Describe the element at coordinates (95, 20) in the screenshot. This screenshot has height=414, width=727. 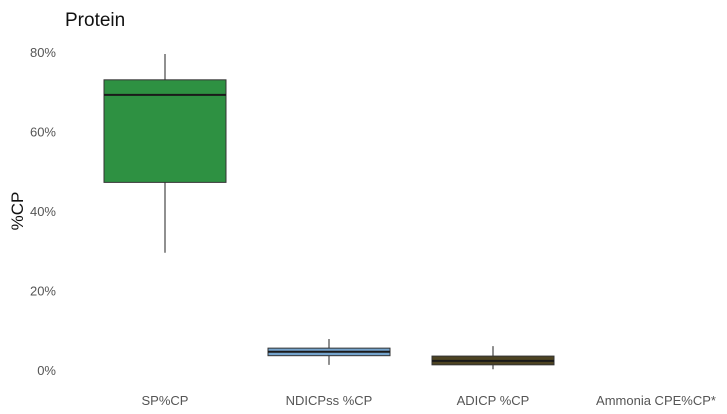
I see `chart-title: Protein` at that location.